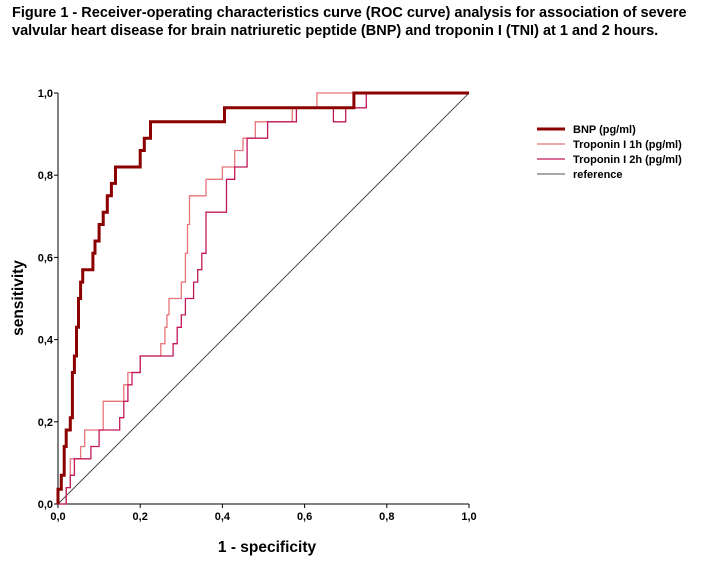 This screenshot has height=562, width=712. What do you see at coordinates (627, 145) in the screenshot?
I see `legend-label-troponin-i-1h-pg-ml: Troponin I 1h (pg/ml)` at bounding box center [627, 145].